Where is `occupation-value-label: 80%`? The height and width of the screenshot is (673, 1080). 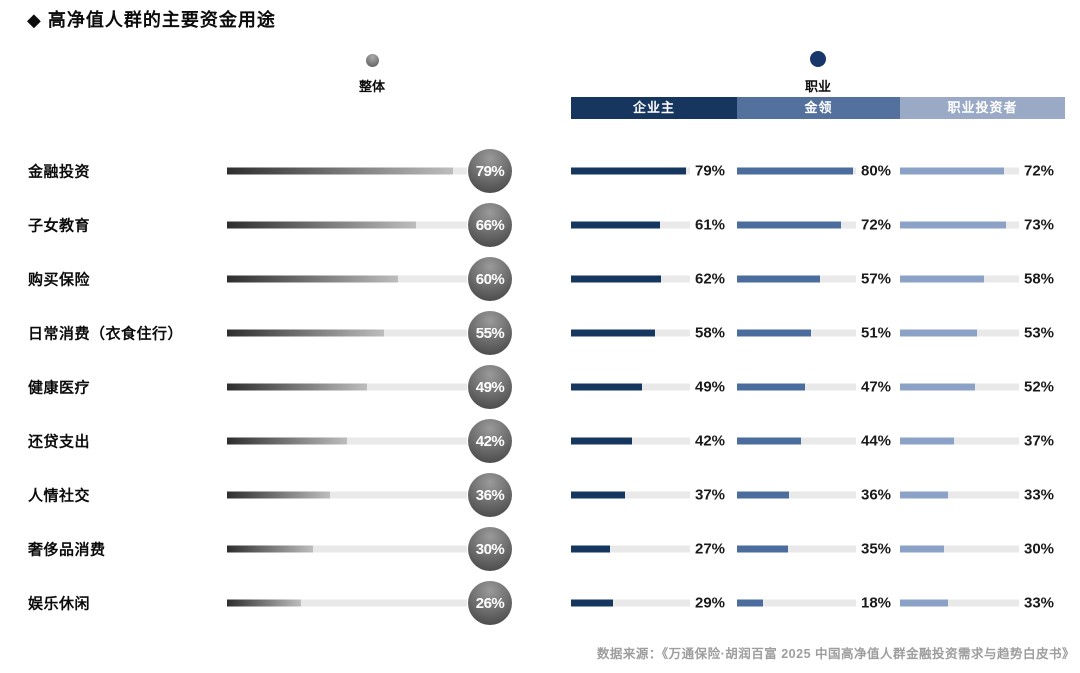 occupation-value-label: 80% is located at coordinates (876, 171).